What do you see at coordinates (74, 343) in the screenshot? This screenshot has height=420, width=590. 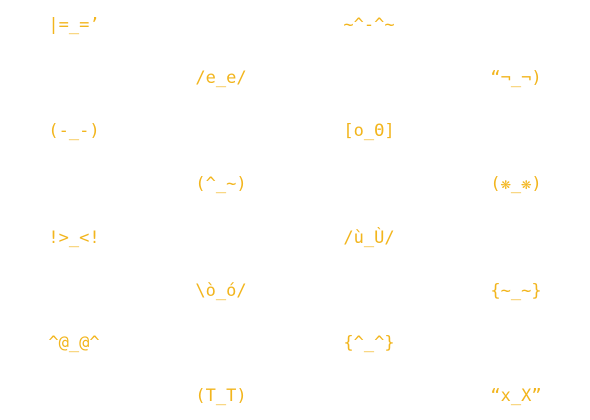 I see `emoticon-face: ^@_@^` at bounding box center [74, 343].